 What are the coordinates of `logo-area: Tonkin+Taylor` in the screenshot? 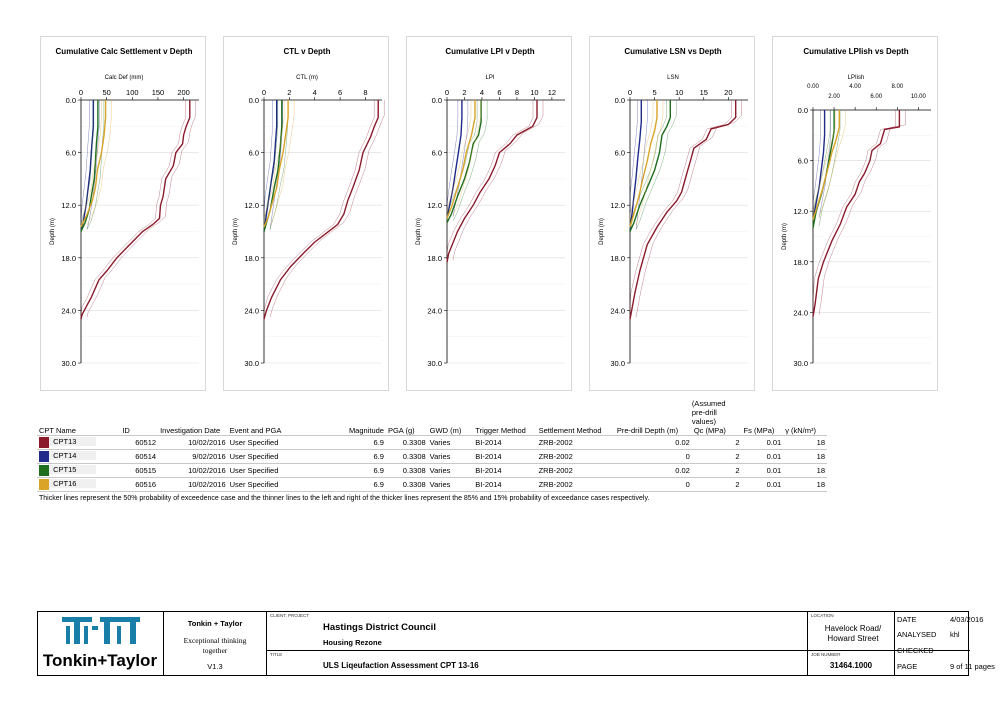 It's located at (100, 643).